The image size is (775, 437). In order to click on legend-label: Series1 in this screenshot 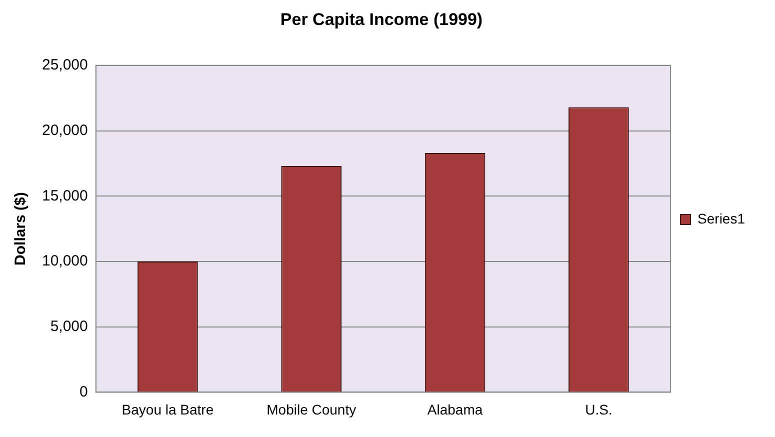, I will do `click(722, 218)`.